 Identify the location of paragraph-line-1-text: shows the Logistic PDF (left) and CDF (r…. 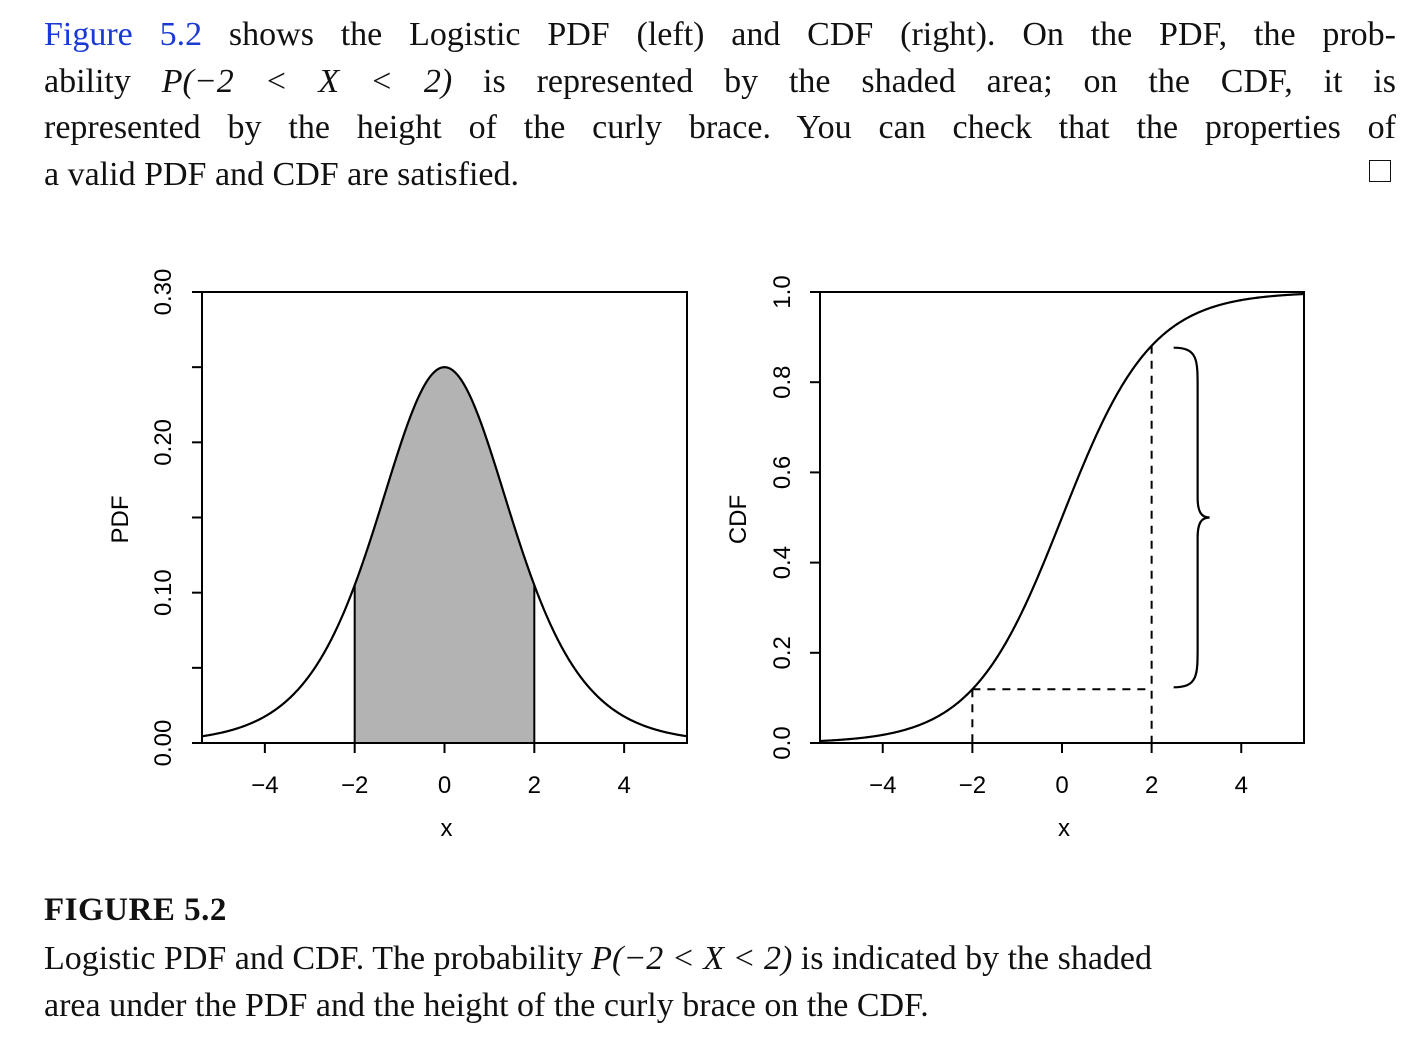
(799, 34).